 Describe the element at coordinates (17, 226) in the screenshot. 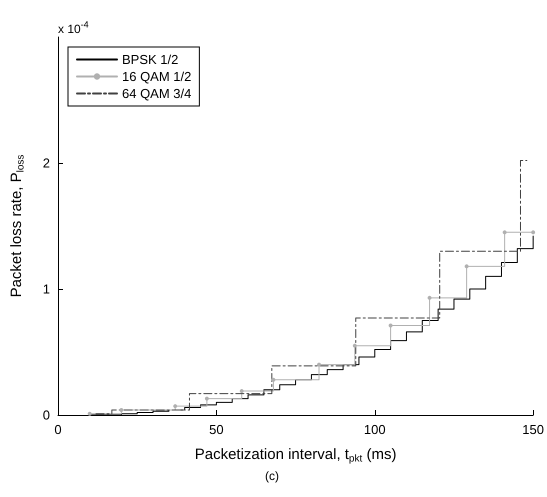

I see `y-axis-title: Packet loss rate, Ploss` at that location.